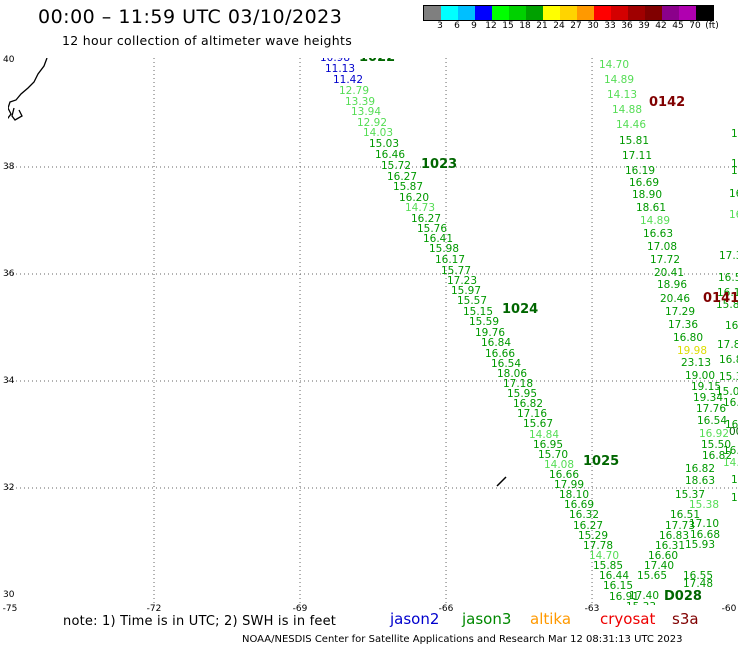  What do you see at coordinates (592, 609) in the screenshot?
I see `longitude-label: -63` at bounding box center [592, 609].